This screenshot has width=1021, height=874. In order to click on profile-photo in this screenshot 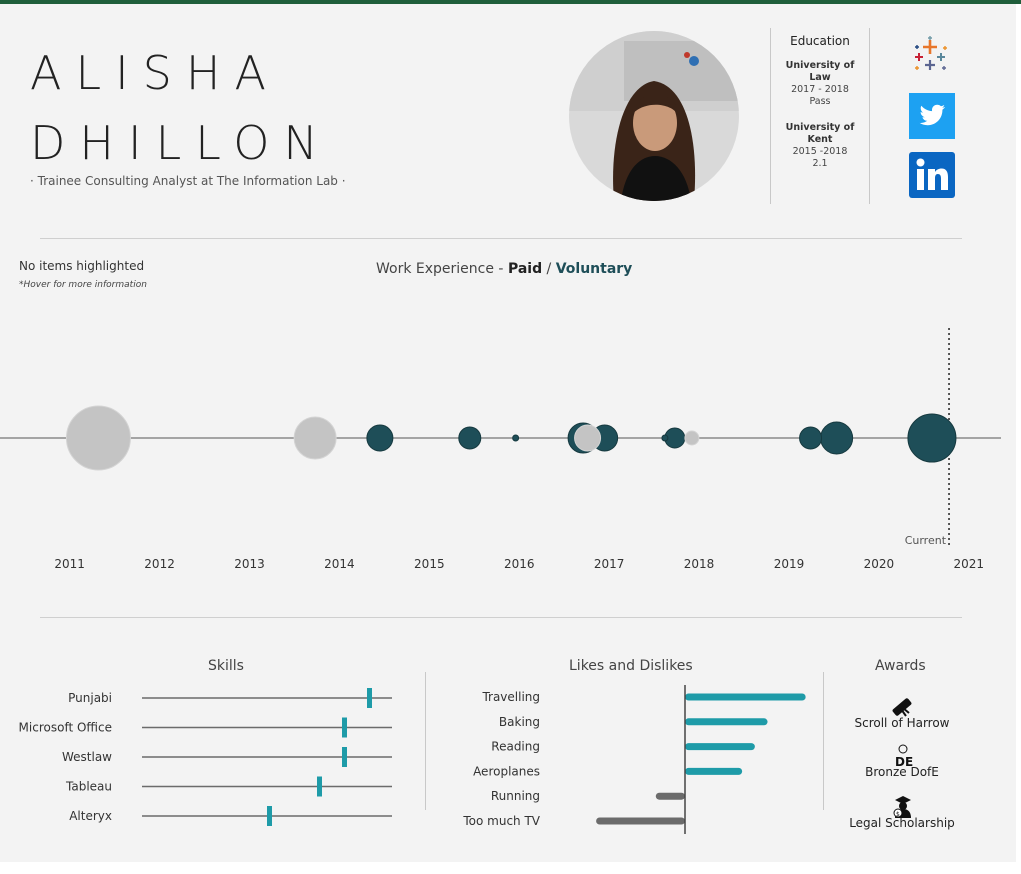, I will do `click(654, 116)`.